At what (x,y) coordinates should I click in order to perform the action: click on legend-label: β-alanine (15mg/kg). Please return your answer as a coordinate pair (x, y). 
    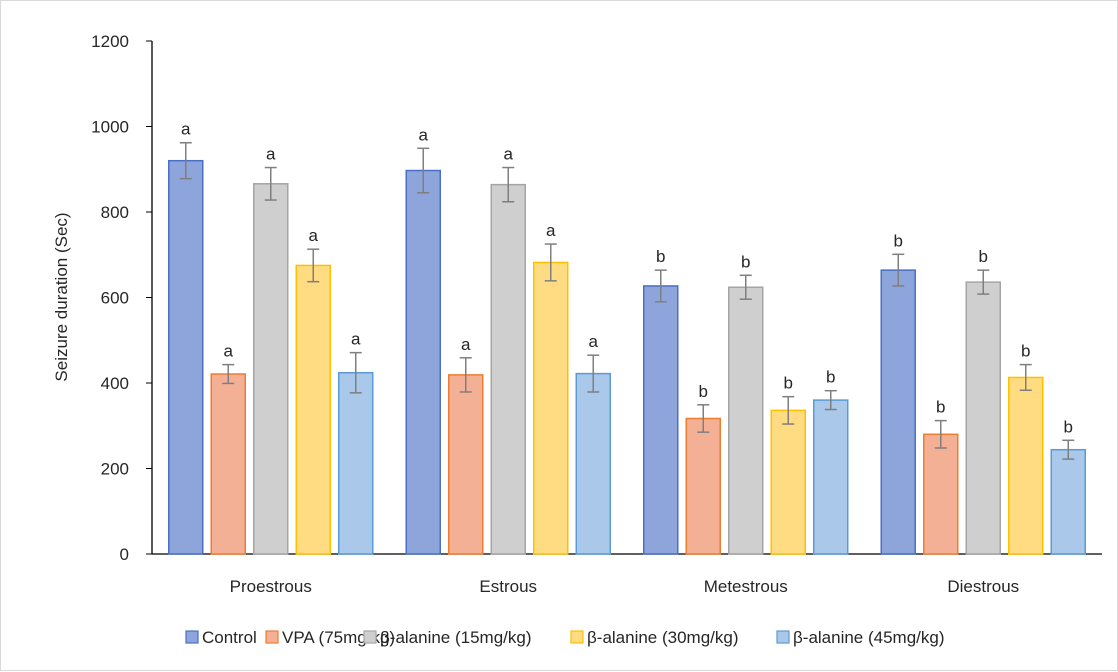
    Looking at the image, I should click on (456, 637).